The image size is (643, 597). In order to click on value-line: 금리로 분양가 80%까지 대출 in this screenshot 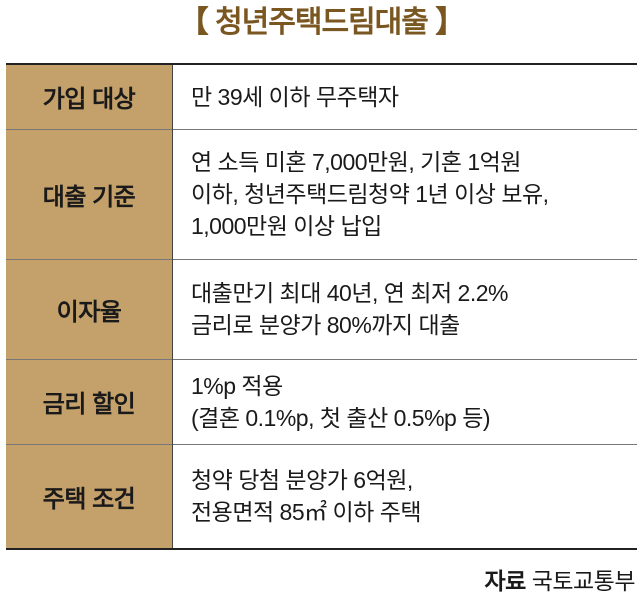, I will do `click(325, 325)`.